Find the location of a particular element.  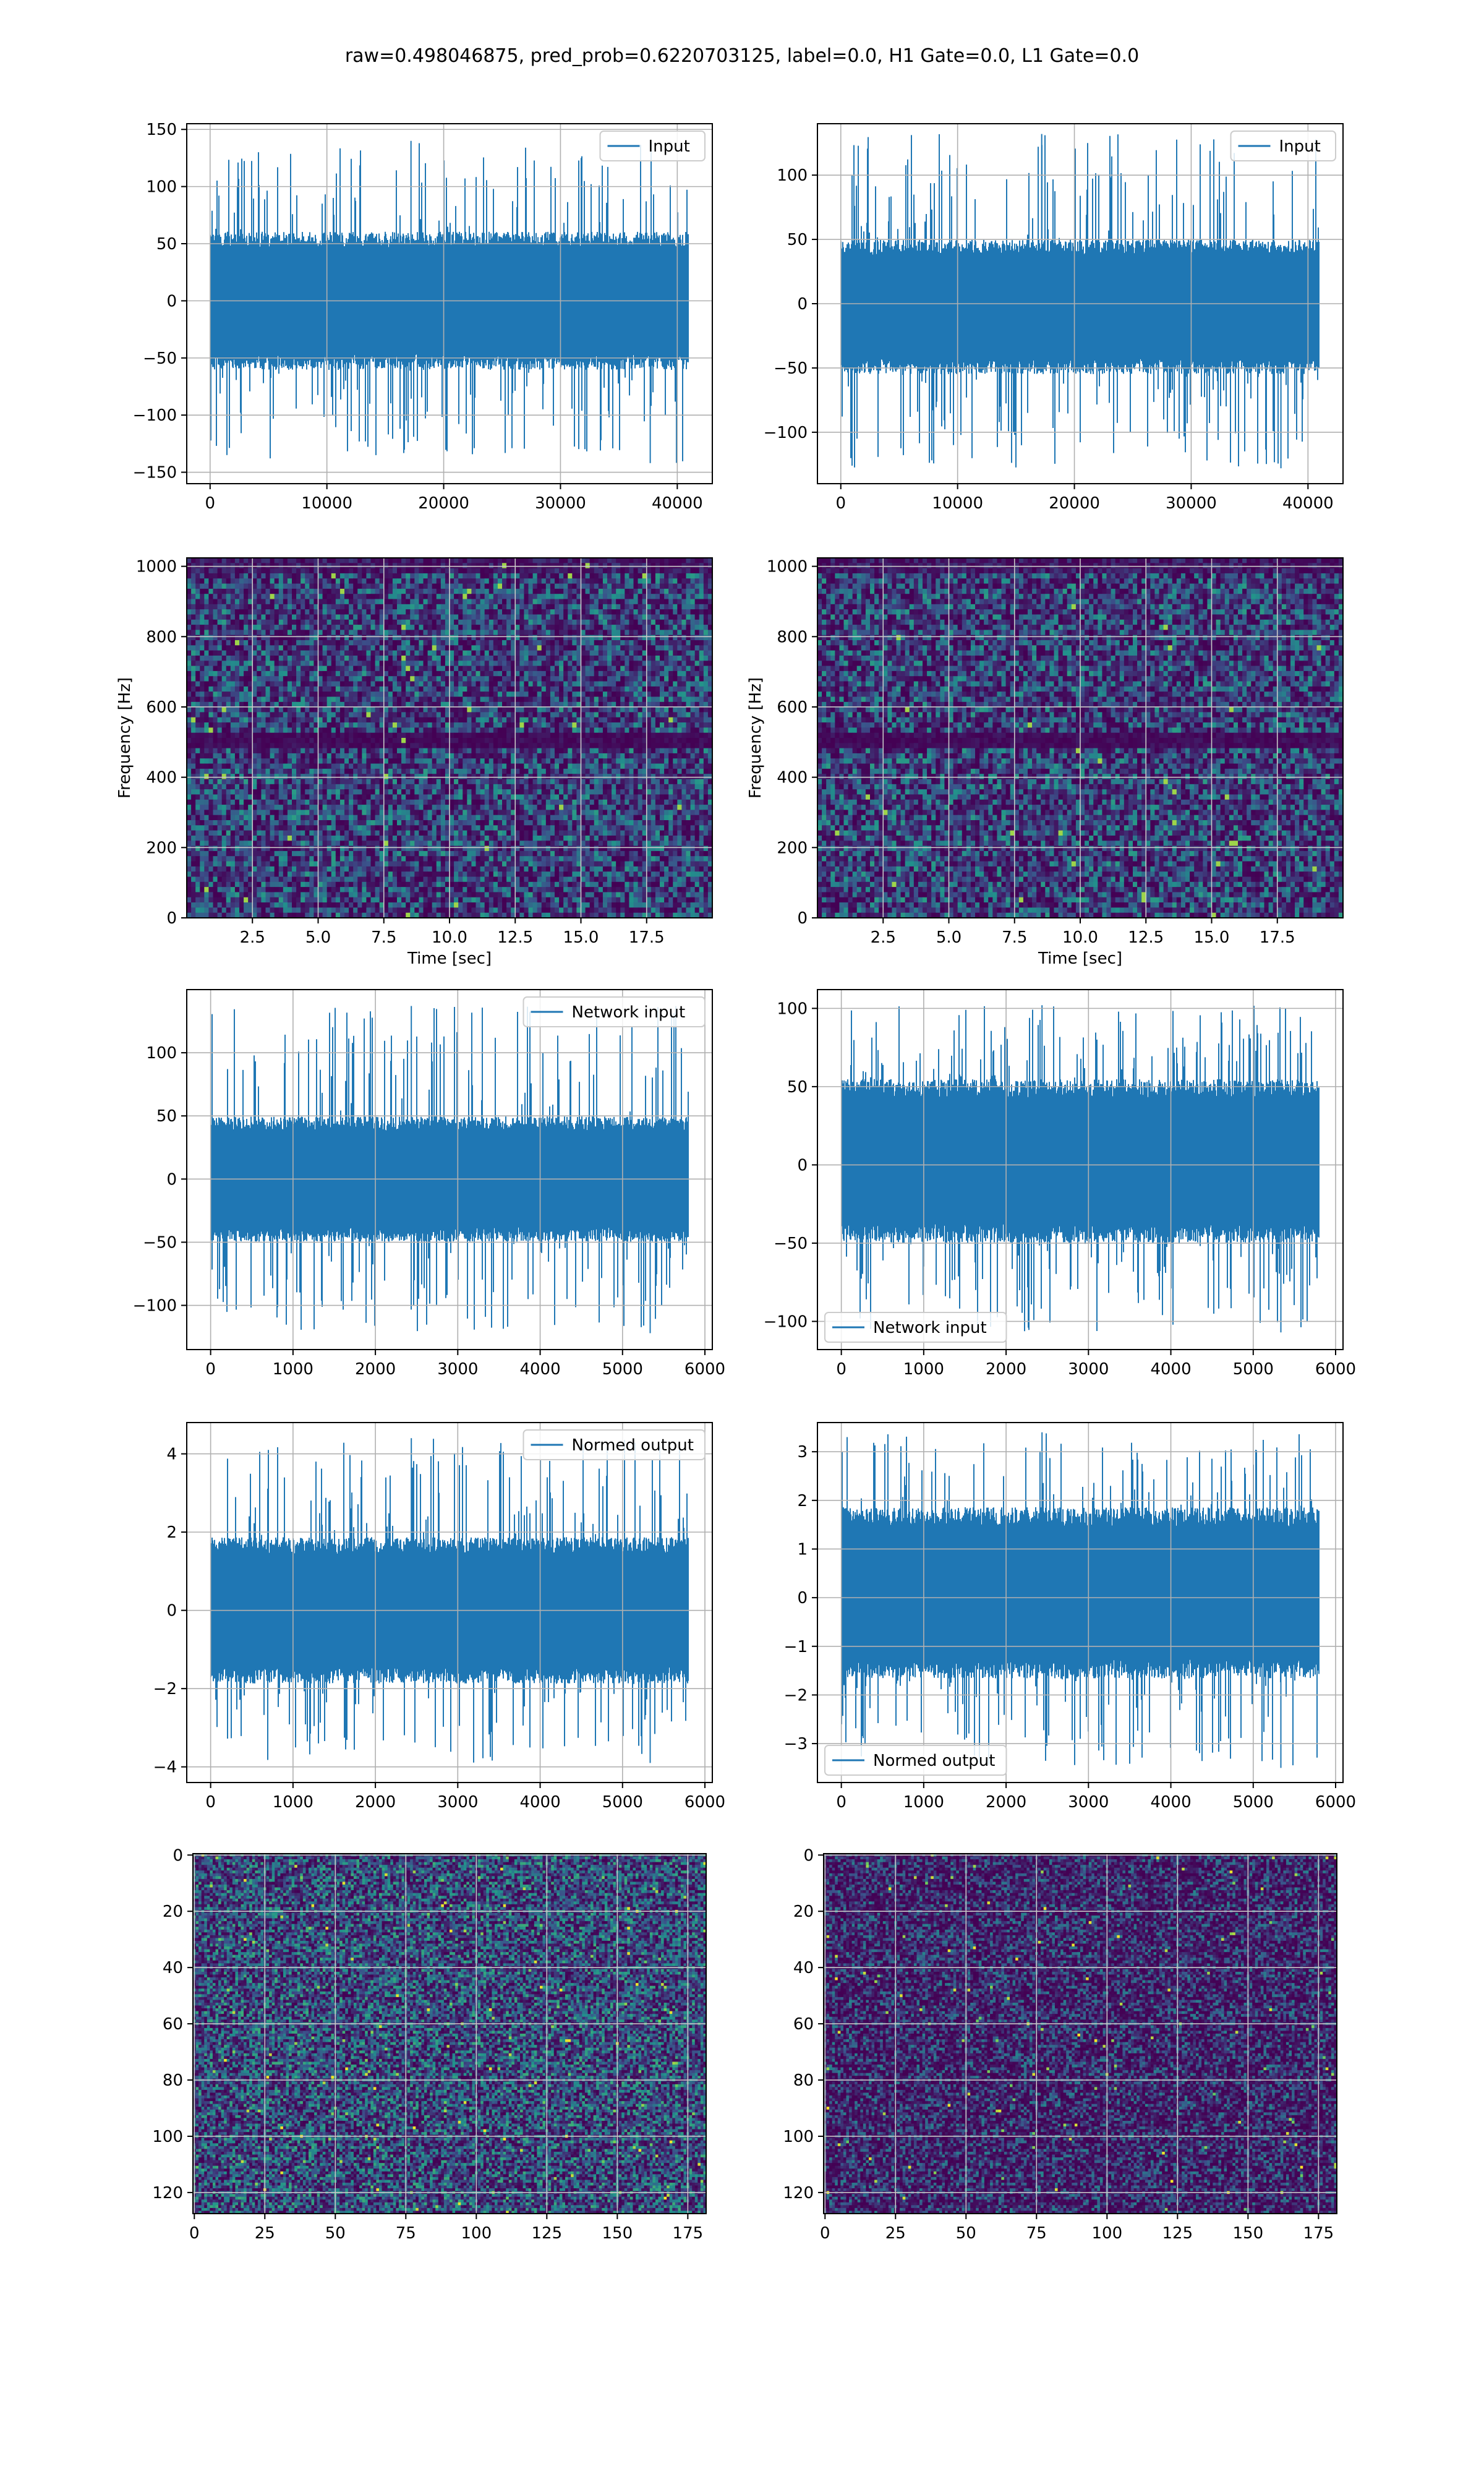

x-axis-label: Time [sec] is located at coordinates (1080, 958).